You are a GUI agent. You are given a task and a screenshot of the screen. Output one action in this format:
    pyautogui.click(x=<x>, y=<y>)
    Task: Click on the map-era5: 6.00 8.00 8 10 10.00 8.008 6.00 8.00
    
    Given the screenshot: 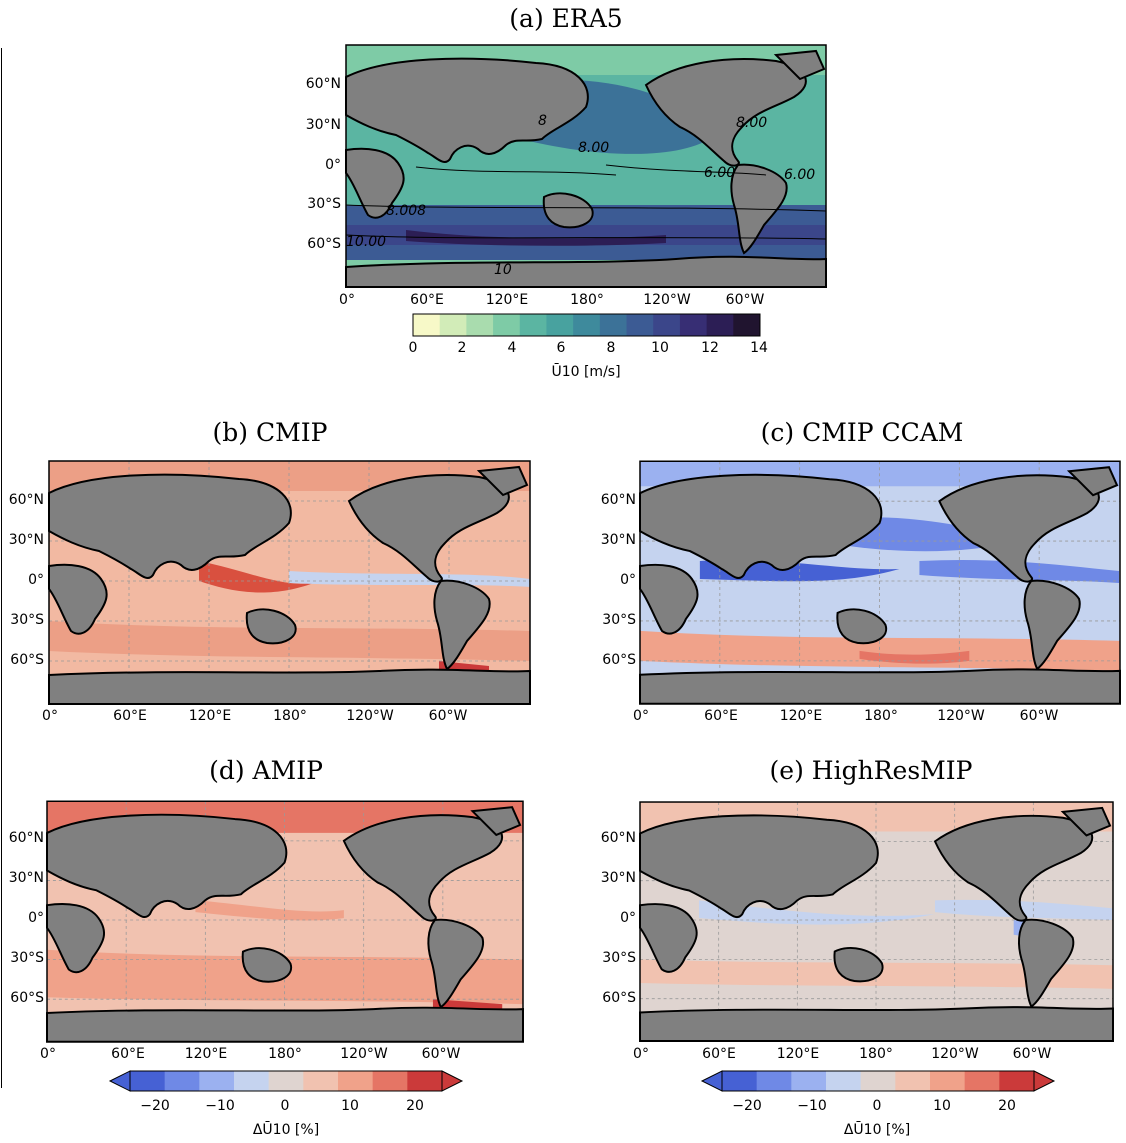 What is the action you would take?
    pyautogui.click(x=586, y=166)
    